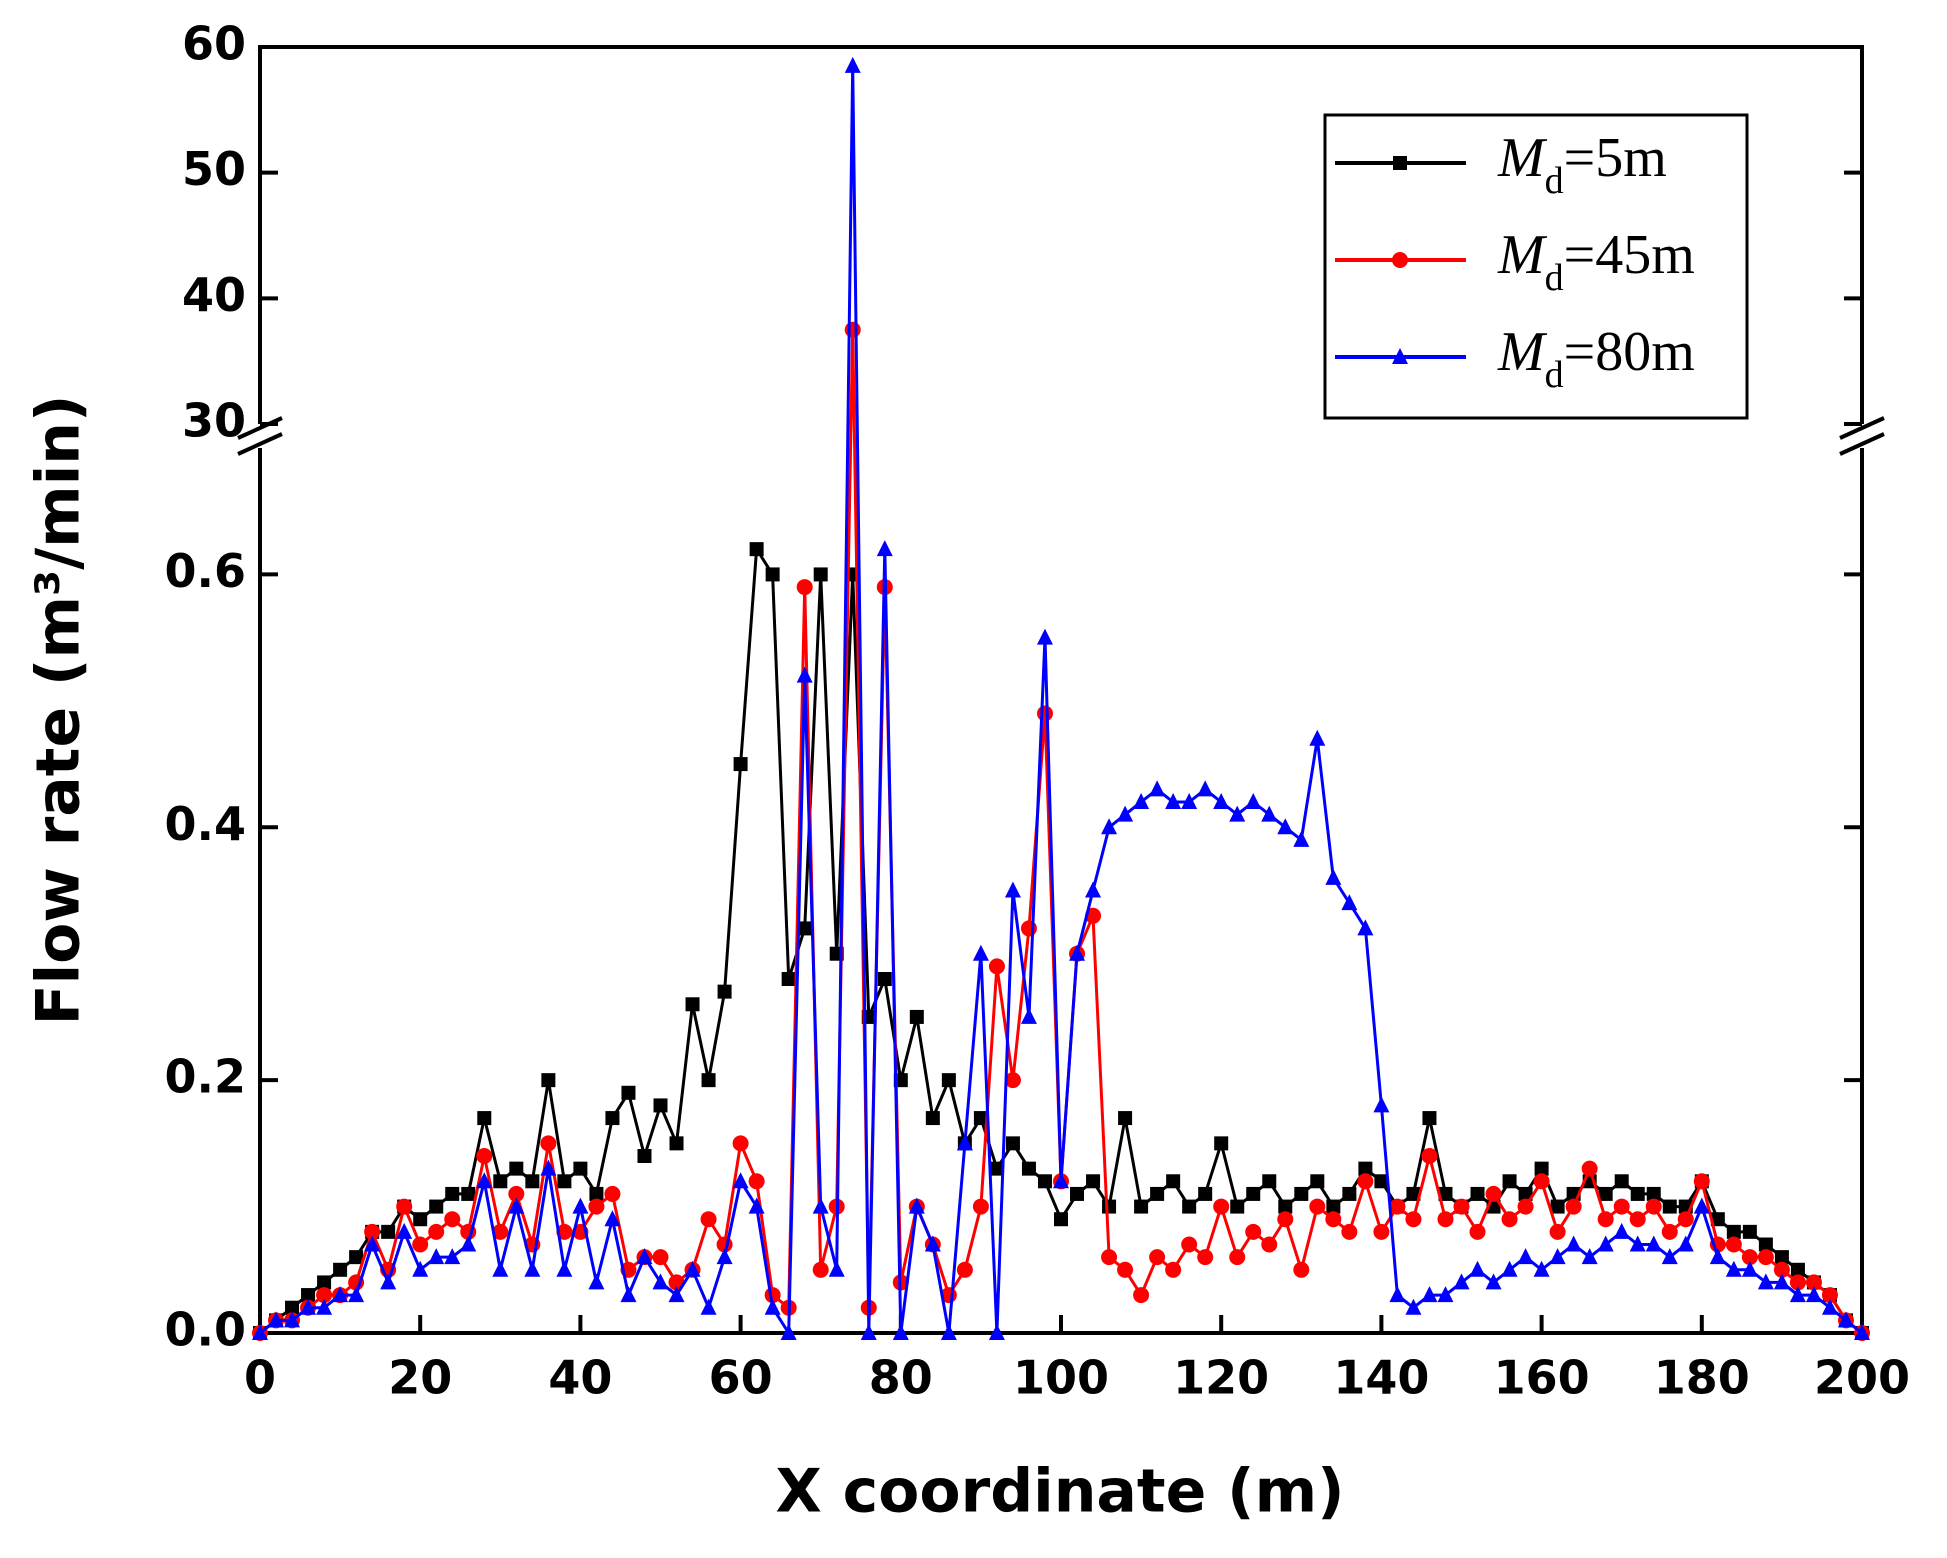  Describe the element at coordinates (901, 1378) in the screenshot. I see `x-tick-label: 80` at that location.